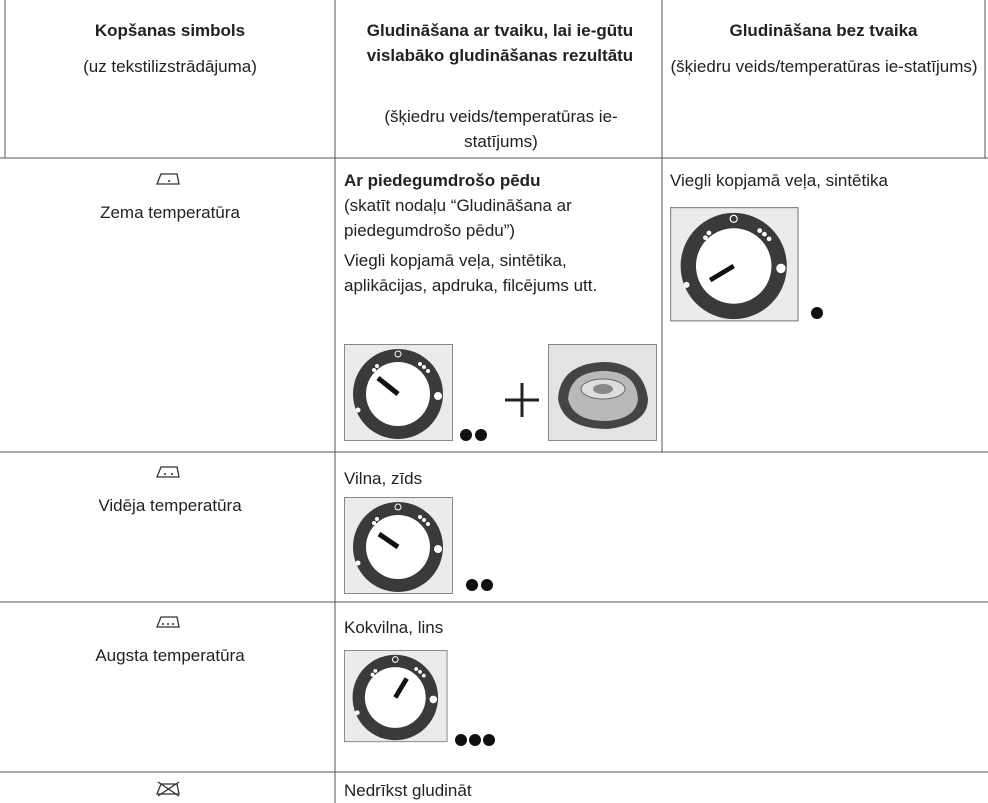 The height and width of the screenshot is (803, 988). I want to click on row-label: Zema temperatūra, so click(170, 212).